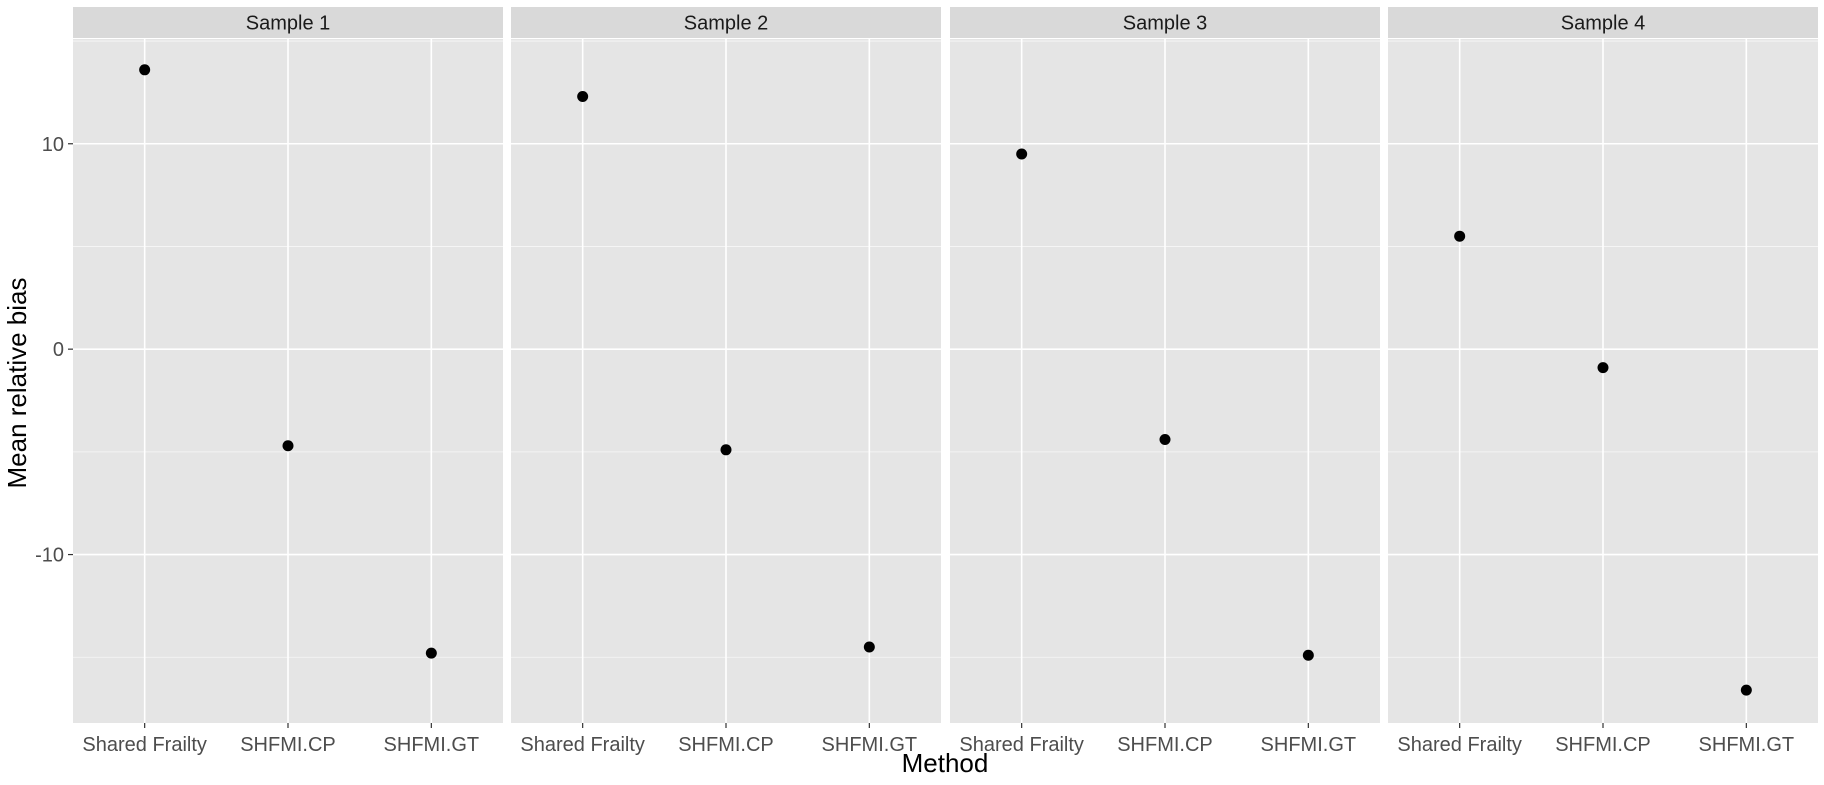  Describe the element at coordinates (945, 763) in the screenshot. I see `x-axis-title: Method` at that location.